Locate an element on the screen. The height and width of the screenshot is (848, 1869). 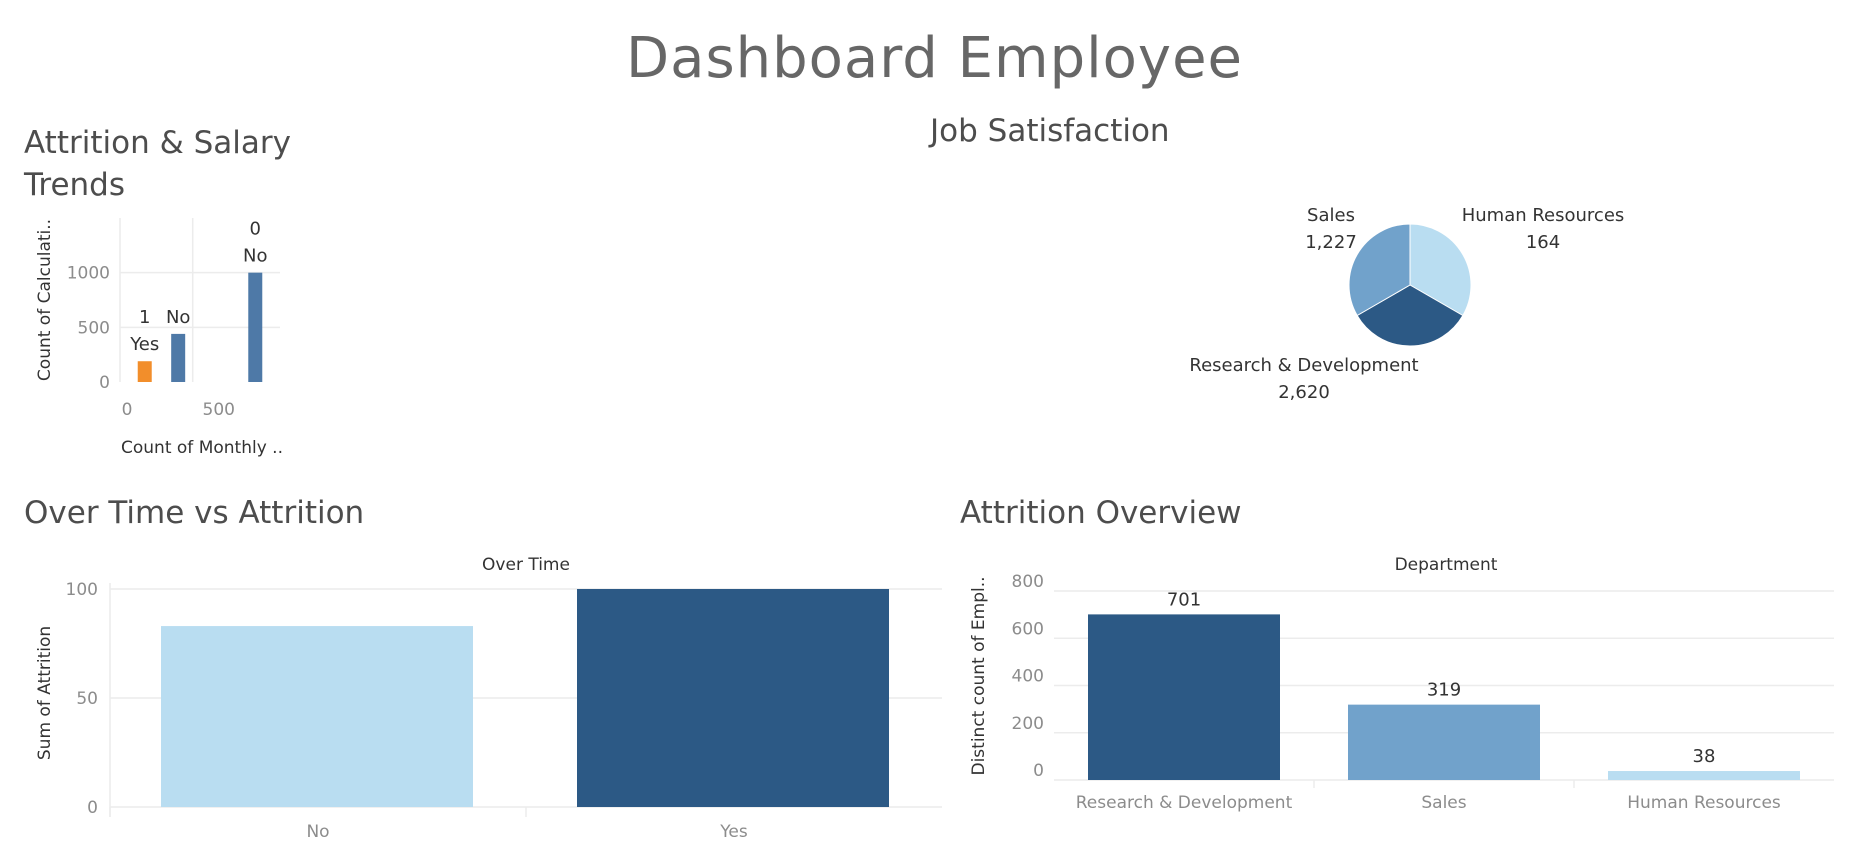
bar-data-label: 319 is located at coordinates (1444, 690).